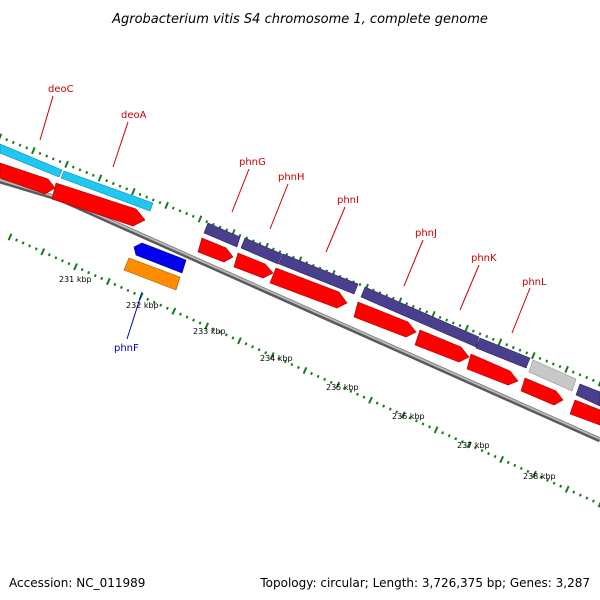  What do you see at coordinates (584, 412) in the screenshot?
I see `cds-right-edge` at bounding box center [584, 412].